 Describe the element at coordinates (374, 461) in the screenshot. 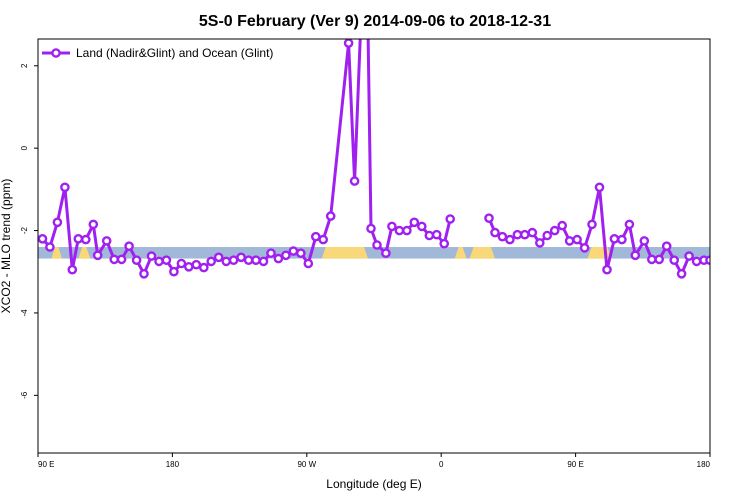

I see `x-axis: 90 E 180 90 W 0 90 E 180` at that location.